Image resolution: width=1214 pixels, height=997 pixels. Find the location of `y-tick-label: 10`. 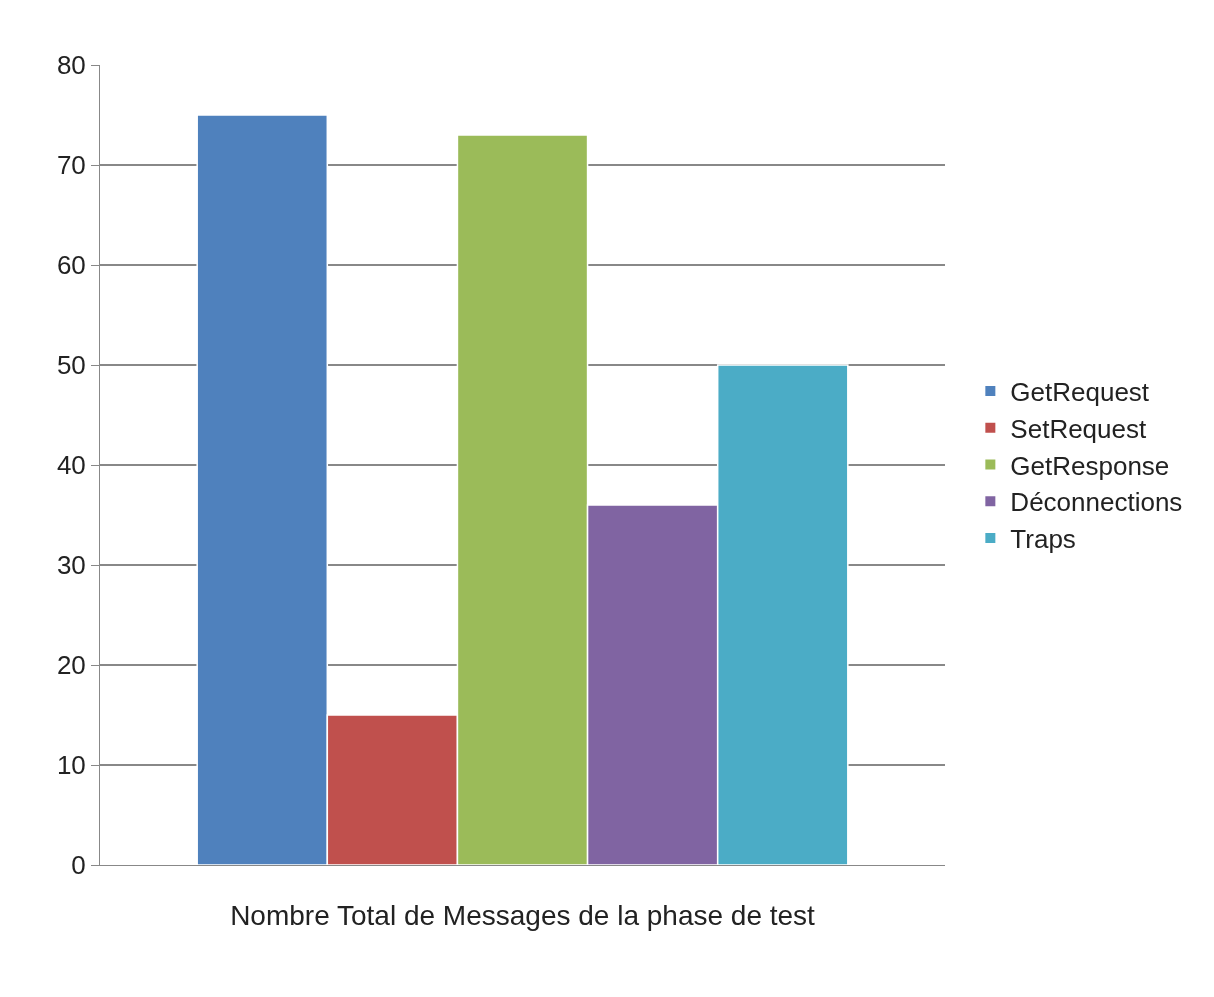

y-tick-label: 10 is located at coordinates (71, 765).